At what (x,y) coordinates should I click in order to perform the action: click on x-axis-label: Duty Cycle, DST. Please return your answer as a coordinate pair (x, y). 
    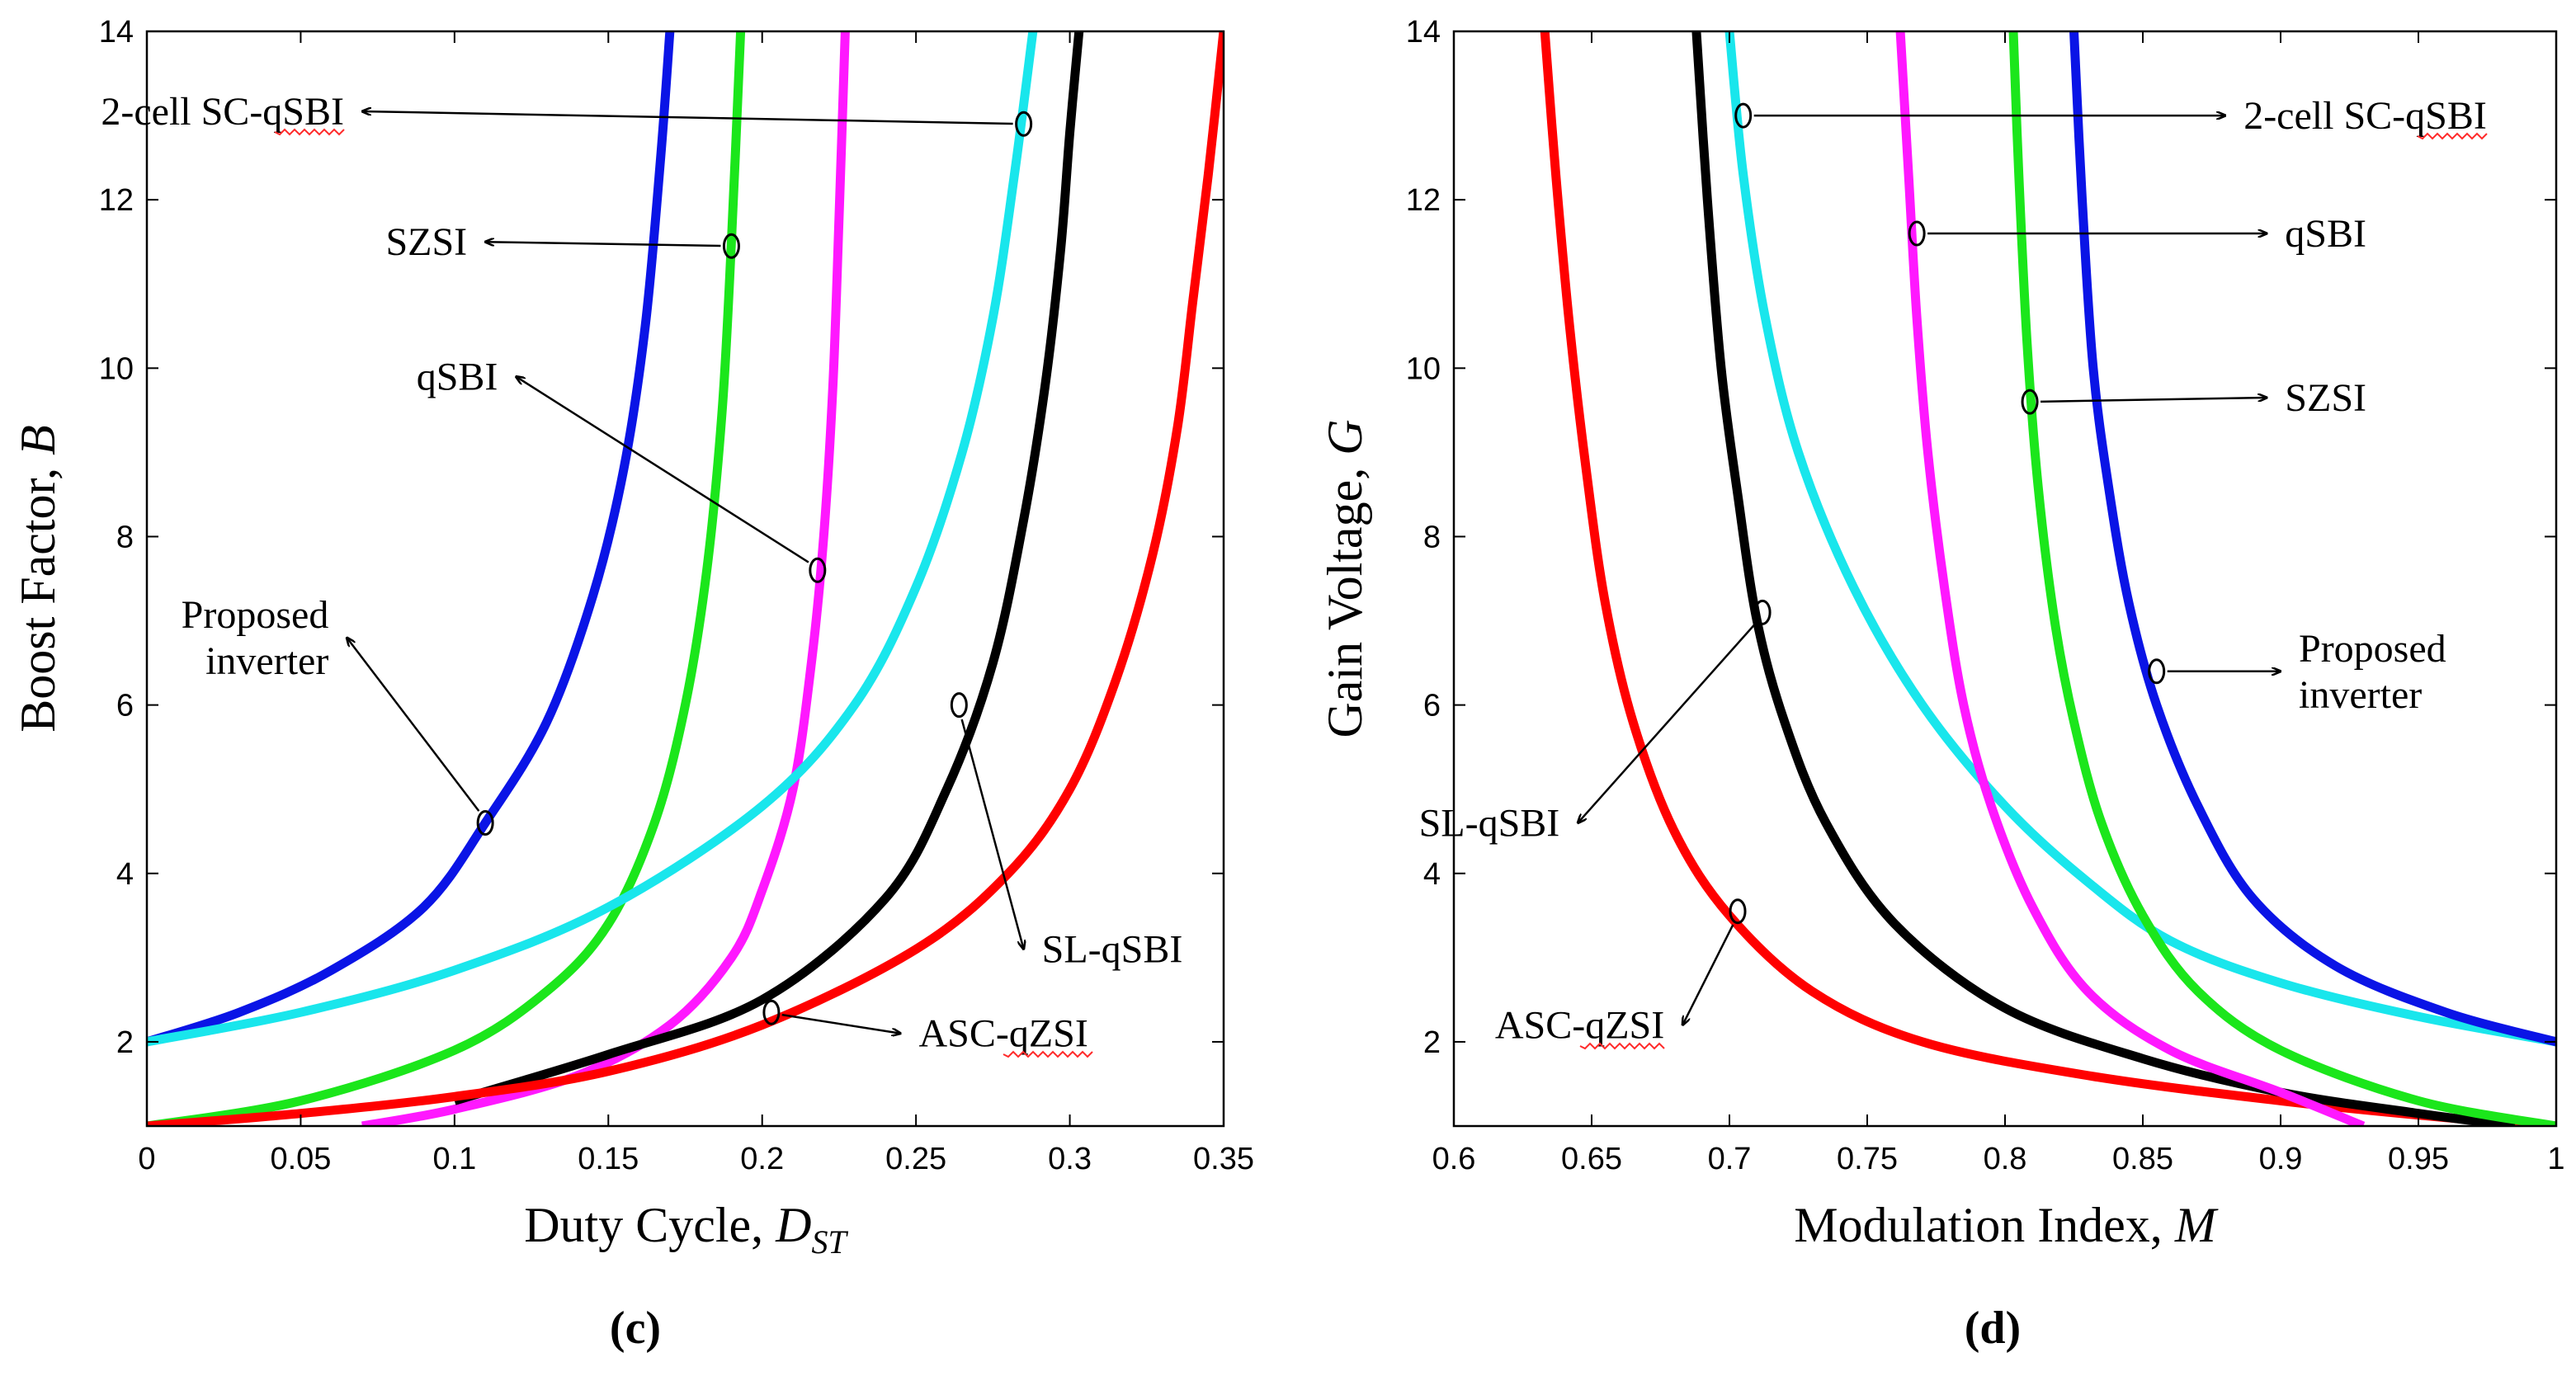
    Looking at the image, I should click on (686, 1229).